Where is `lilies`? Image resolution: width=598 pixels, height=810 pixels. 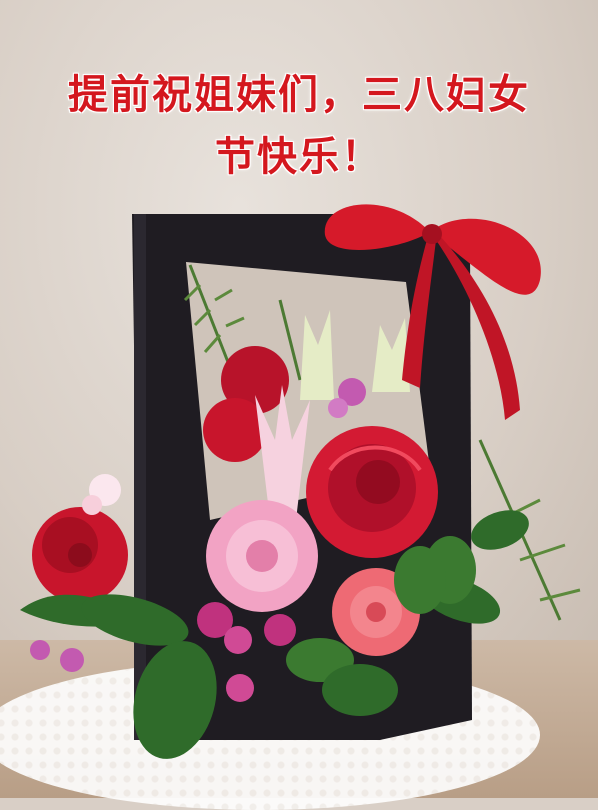 lilies is located at coordinates (332, 415).